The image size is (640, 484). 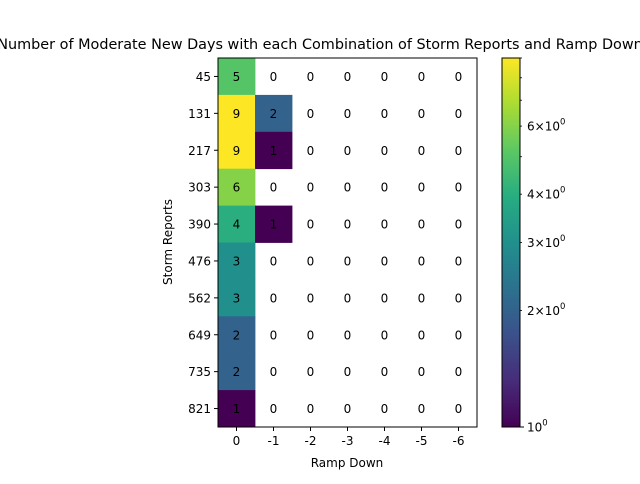 I want to click on x-axis-label: Ramp Down, so click(x=347, y=463).